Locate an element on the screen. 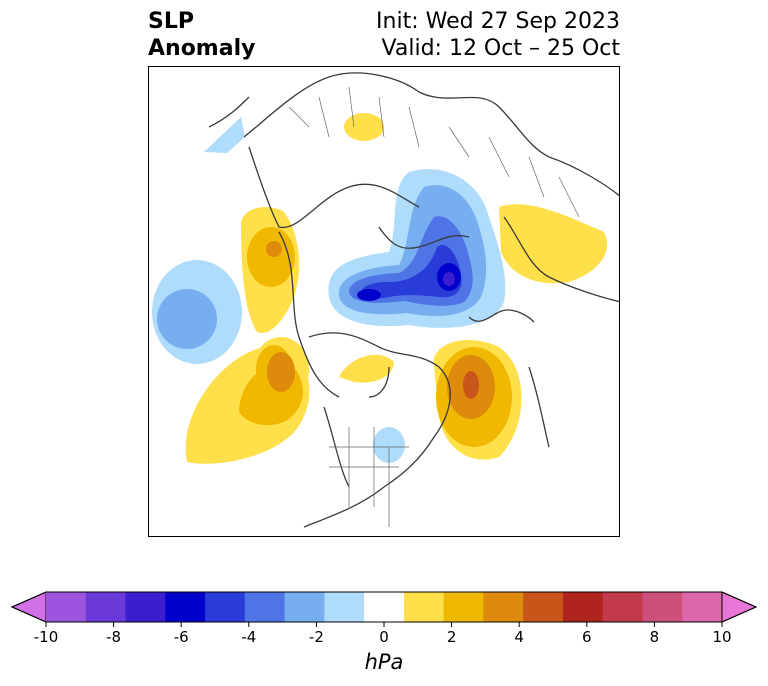 This screenshot has width=768, height=686. valid-range: Valid: 12 Oct – 25 Oct is located at coordinates (500, 48).